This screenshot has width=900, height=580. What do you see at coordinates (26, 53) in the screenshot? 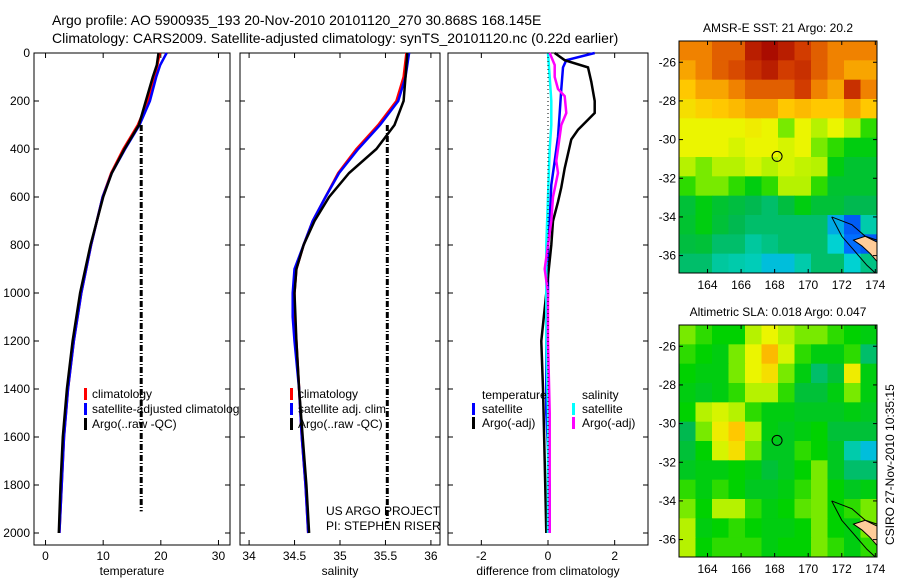
I see `y-tick-label: 0` at bounding box center [26, 53].